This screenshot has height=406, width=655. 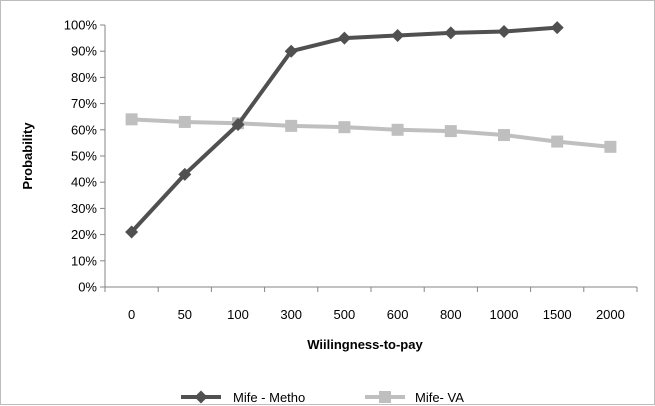 What do you see at coordinates (610, 314) in the screenshot?
I see `x-tick-label: 2000` at bounding box center [610, 314].